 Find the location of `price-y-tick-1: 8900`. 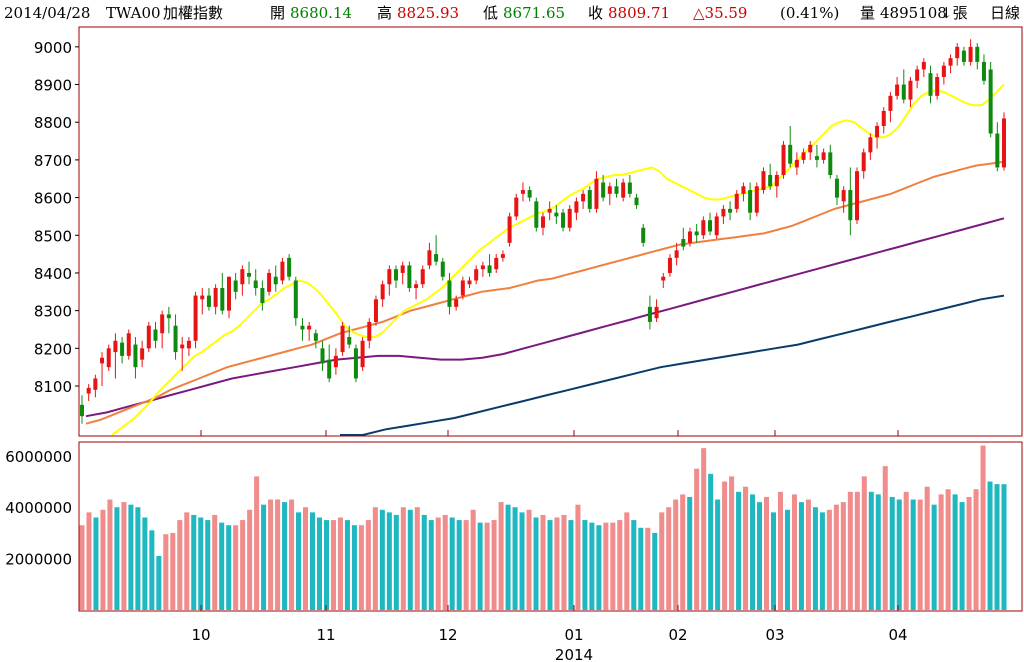

price-y-tick-1: 8900 is located at coordinates (53, 86).